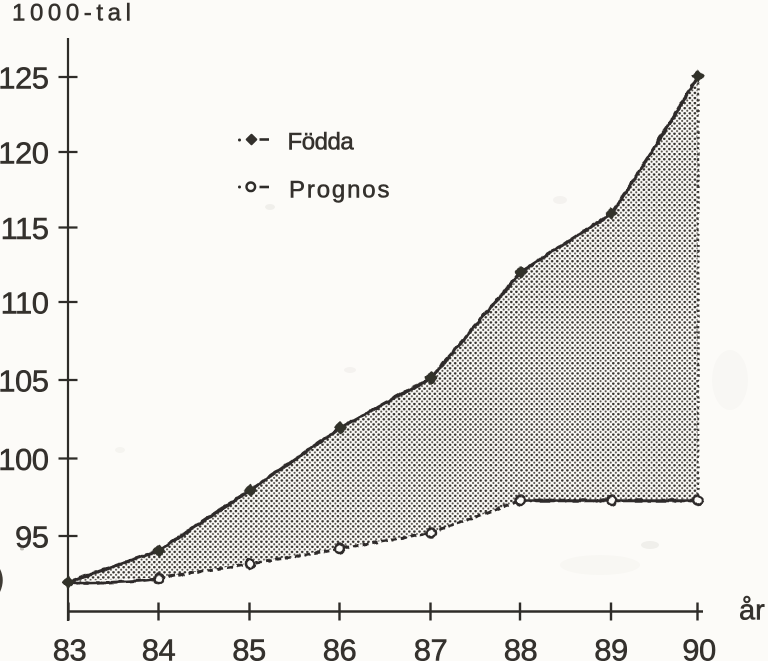  I want to click on svg-text: 88, so click(520, 647).